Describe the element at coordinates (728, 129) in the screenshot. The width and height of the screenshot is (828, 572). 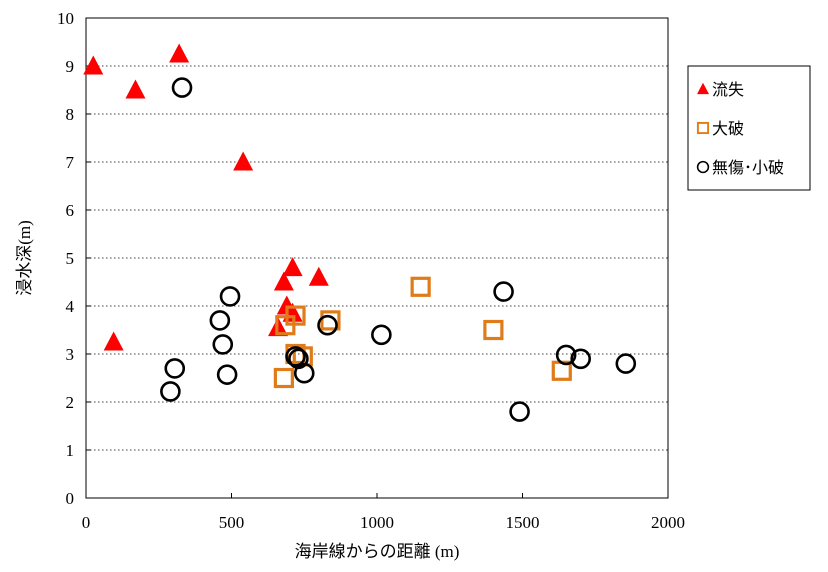
I see `legend-label: 大破` at that location.